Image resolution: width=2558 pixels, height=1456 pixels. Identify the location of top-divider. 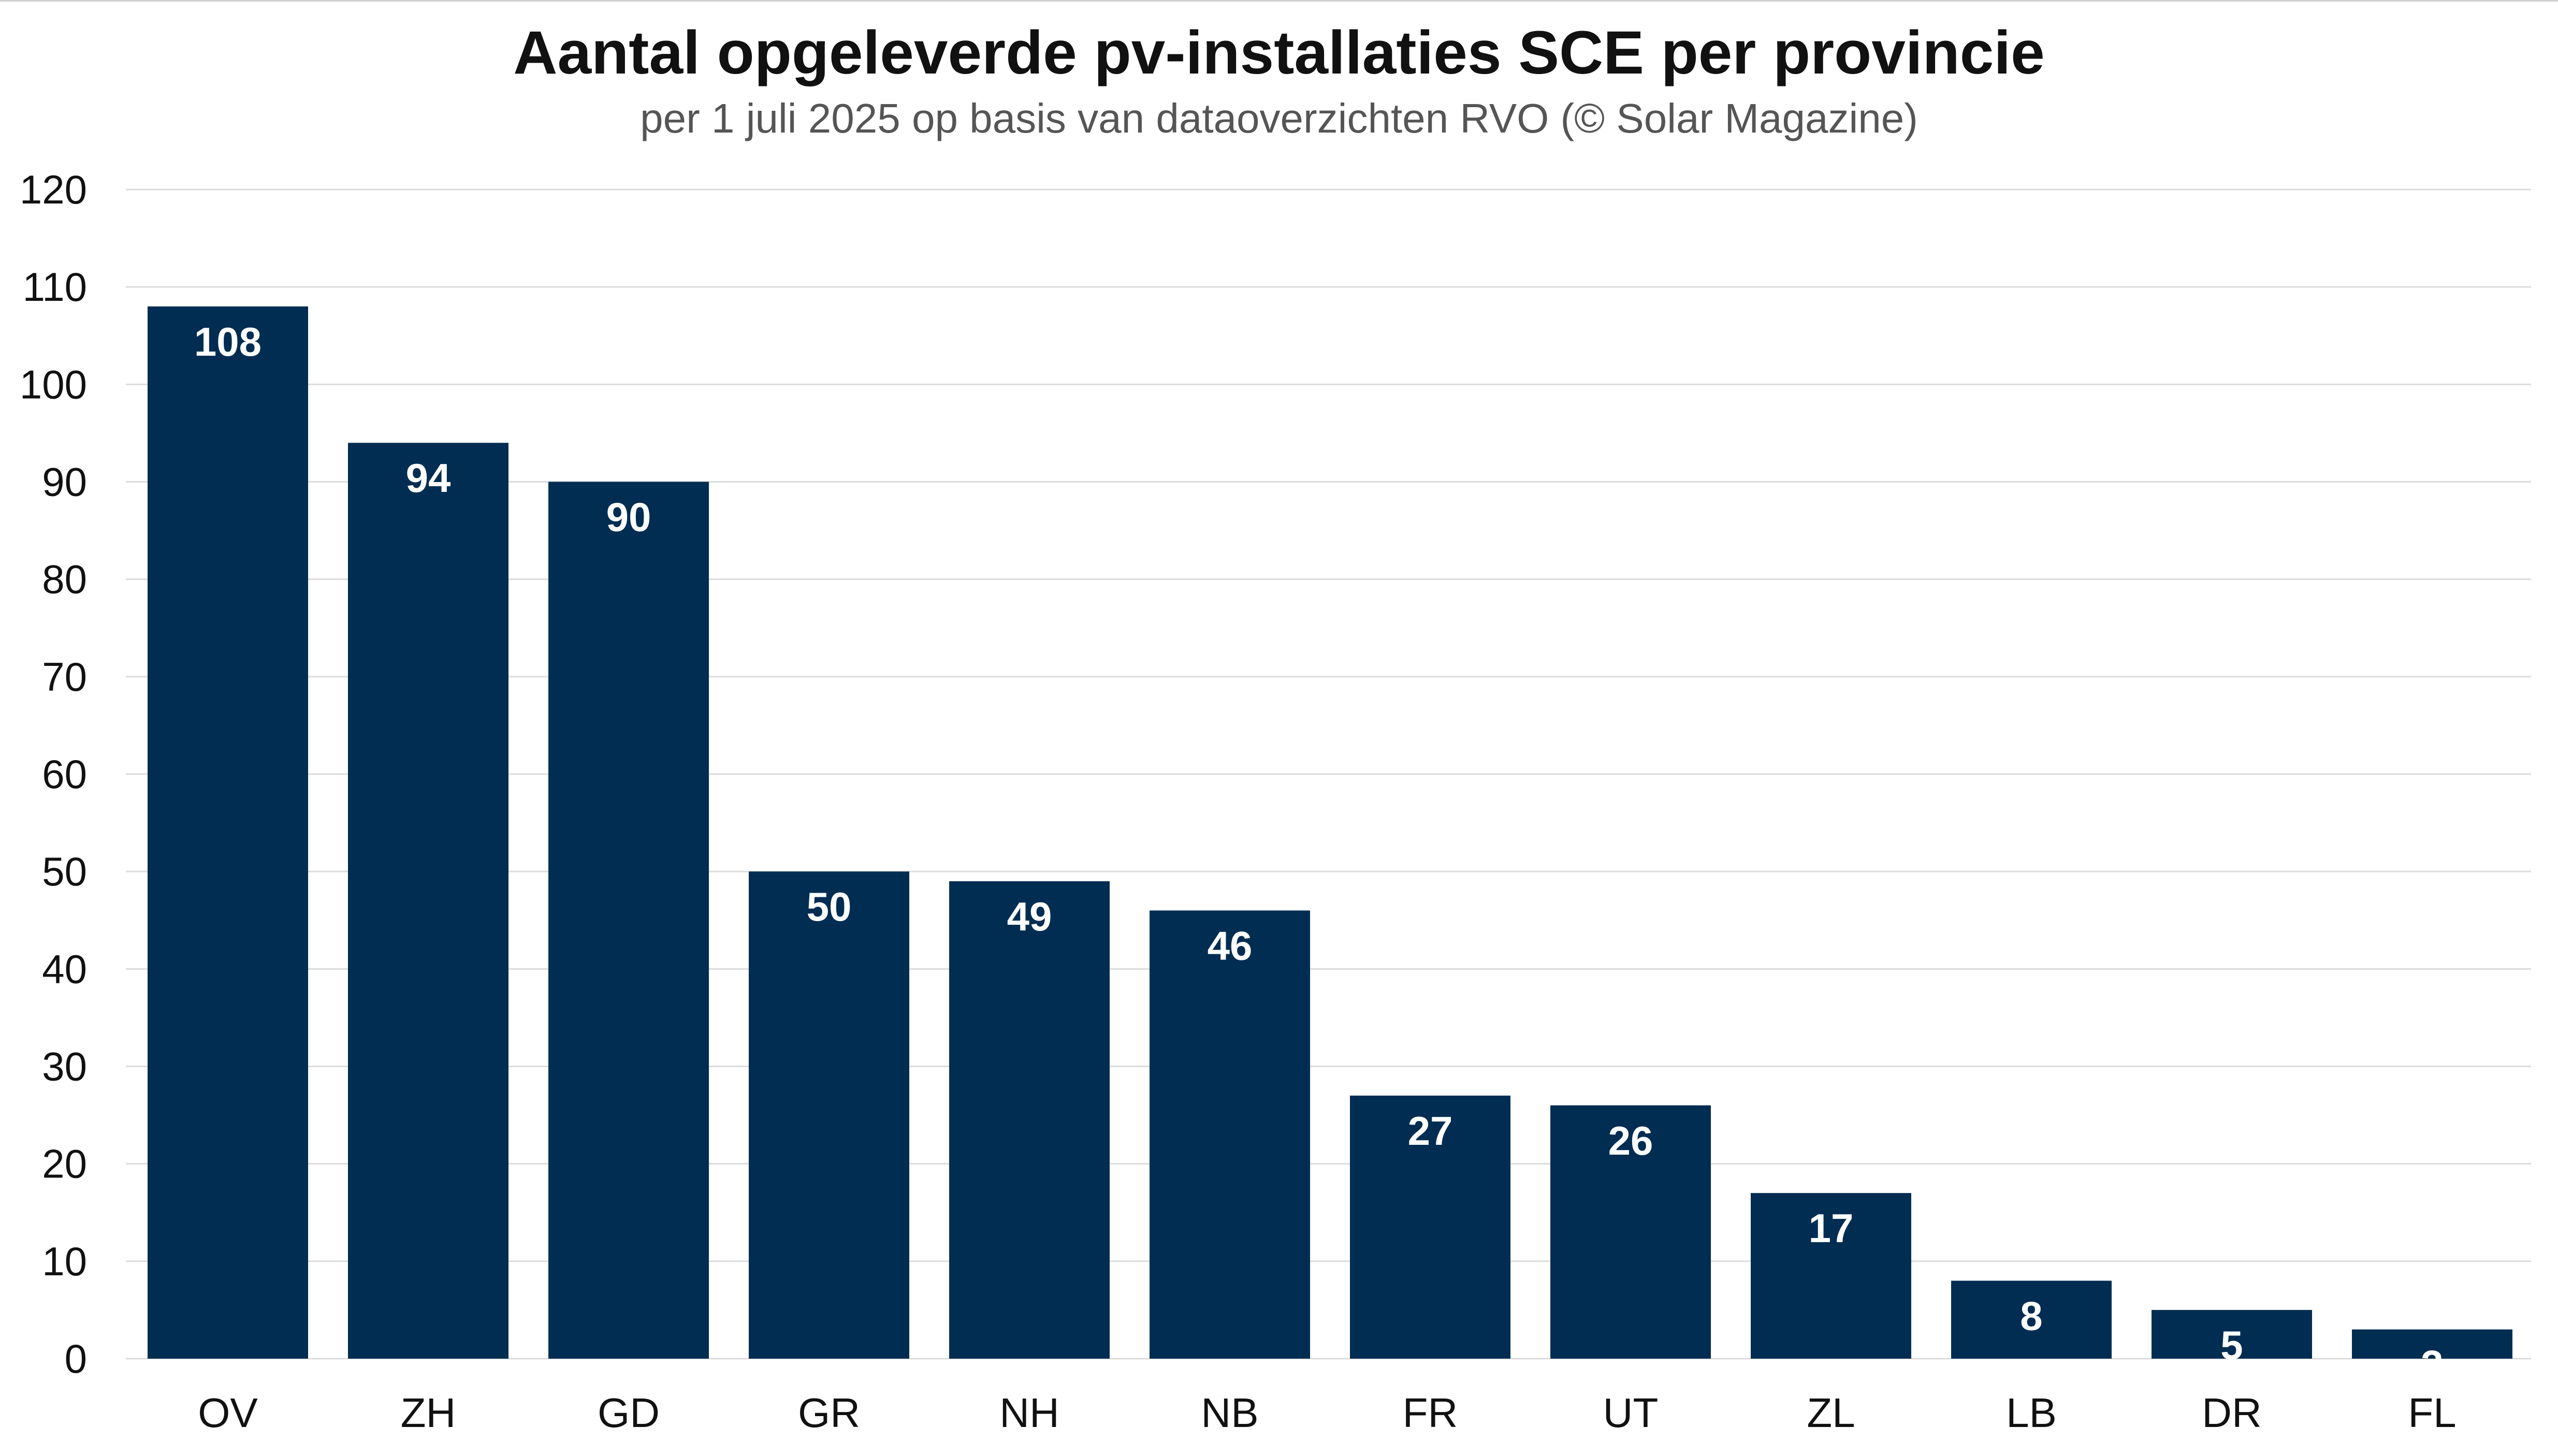
(1279, 1).